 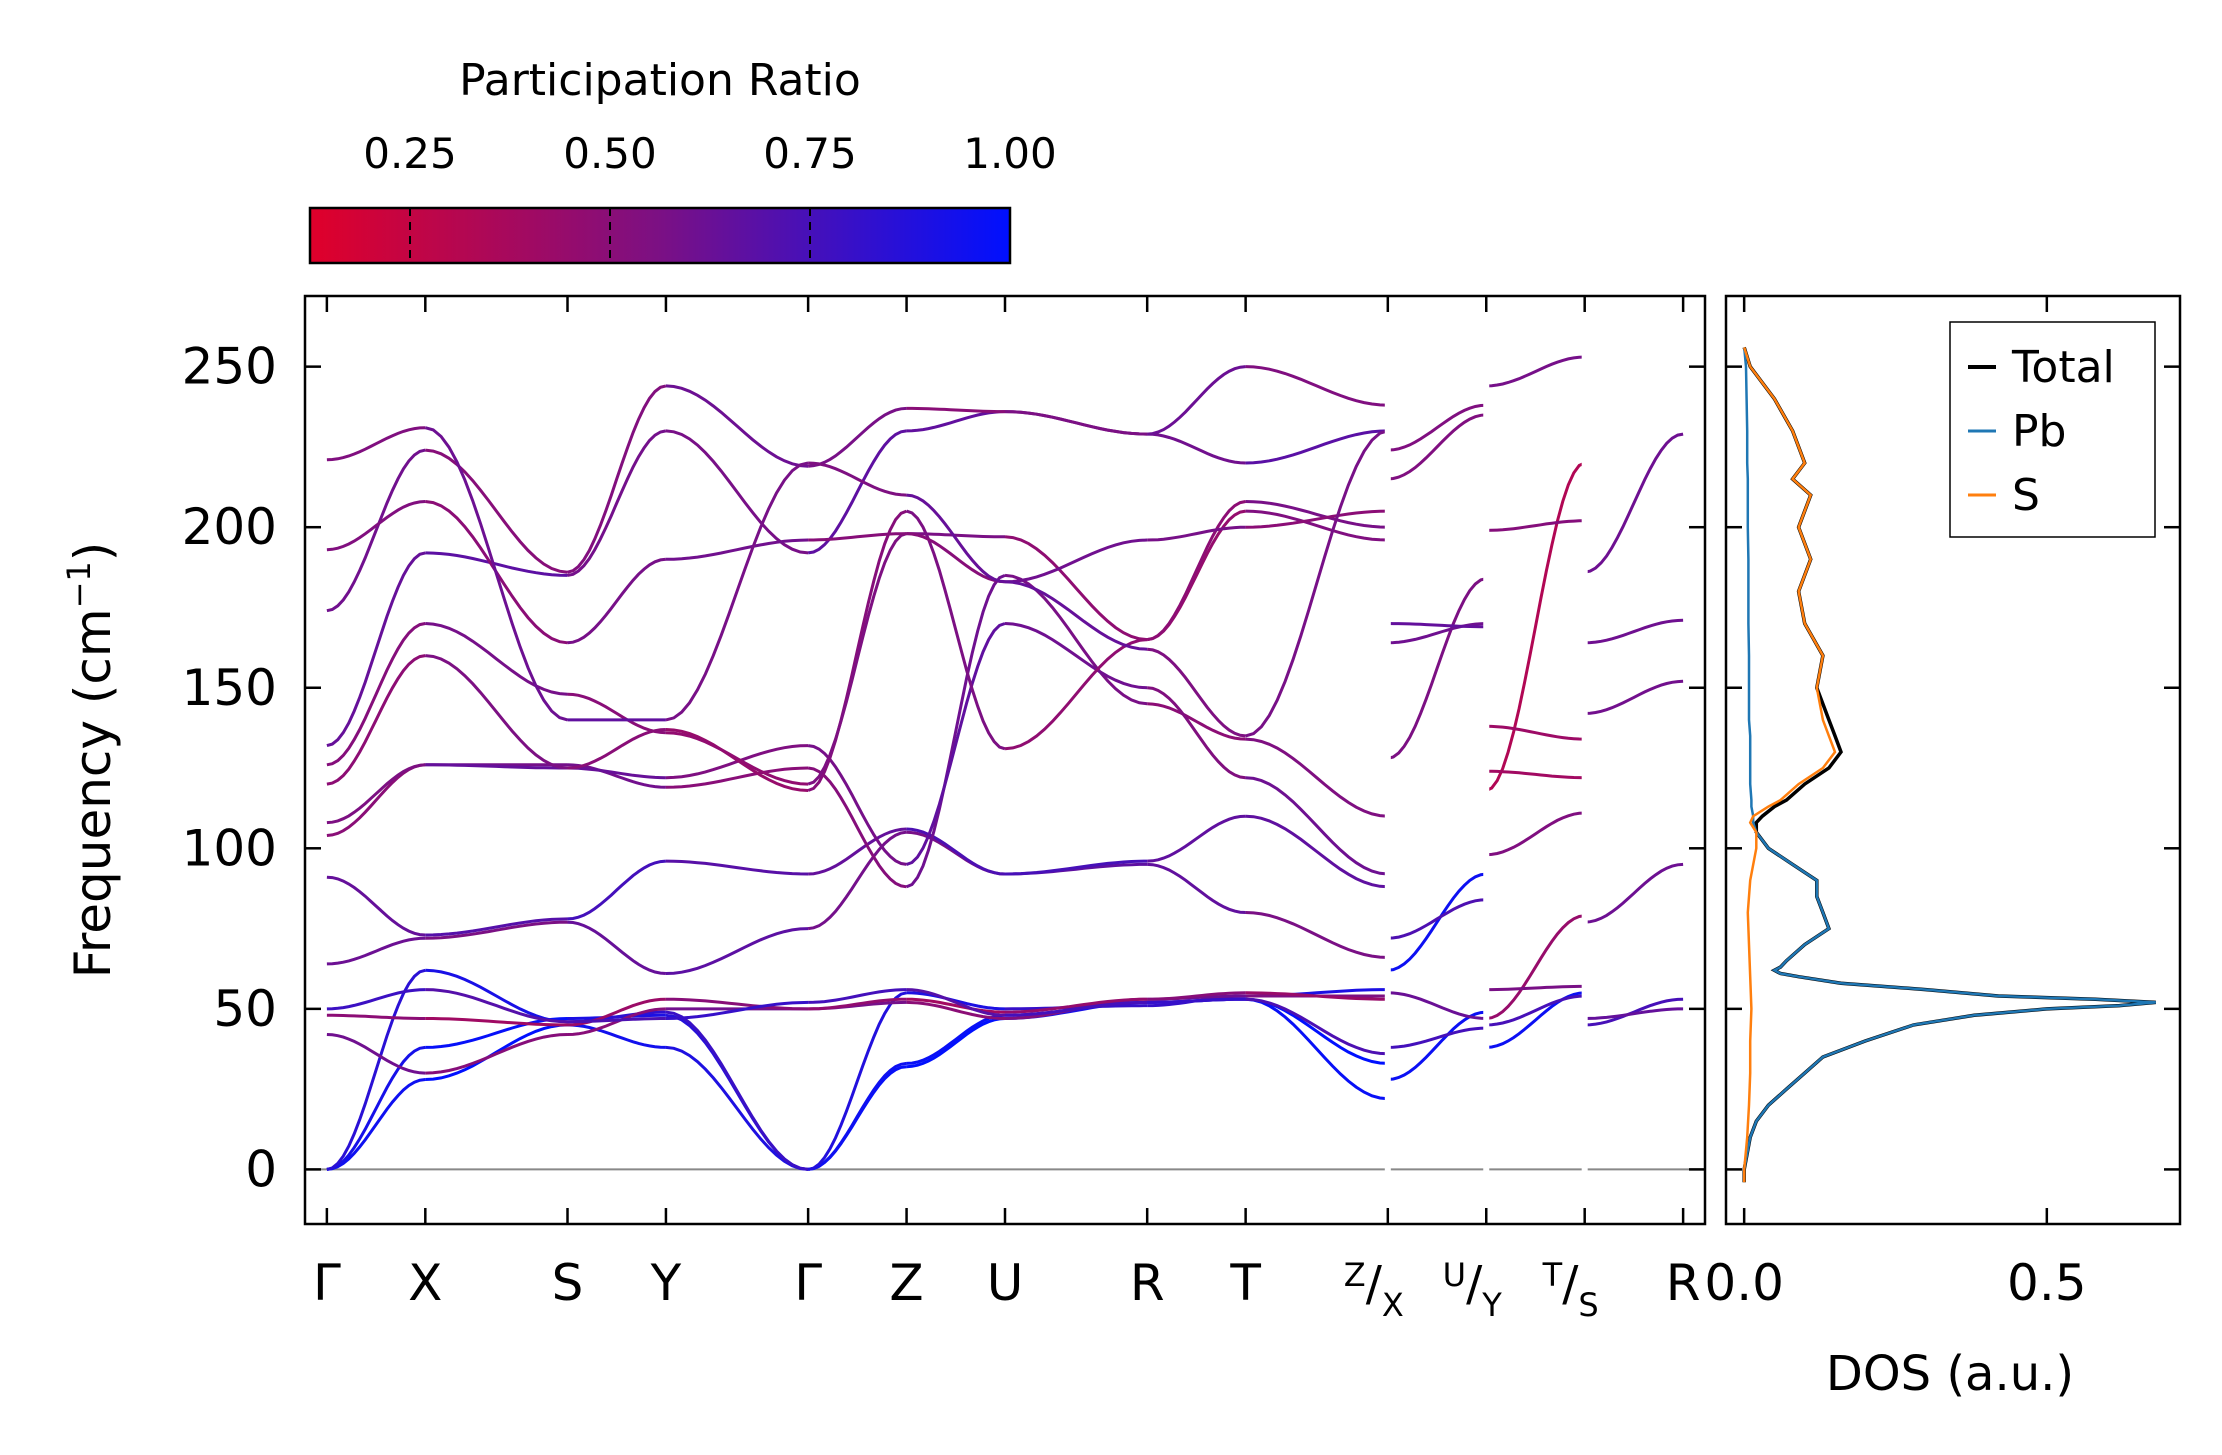 What do you see at coordinates (229, 367) in the screenshot?
I see `y-tick-label: 250` at bounding box center [229, 367].